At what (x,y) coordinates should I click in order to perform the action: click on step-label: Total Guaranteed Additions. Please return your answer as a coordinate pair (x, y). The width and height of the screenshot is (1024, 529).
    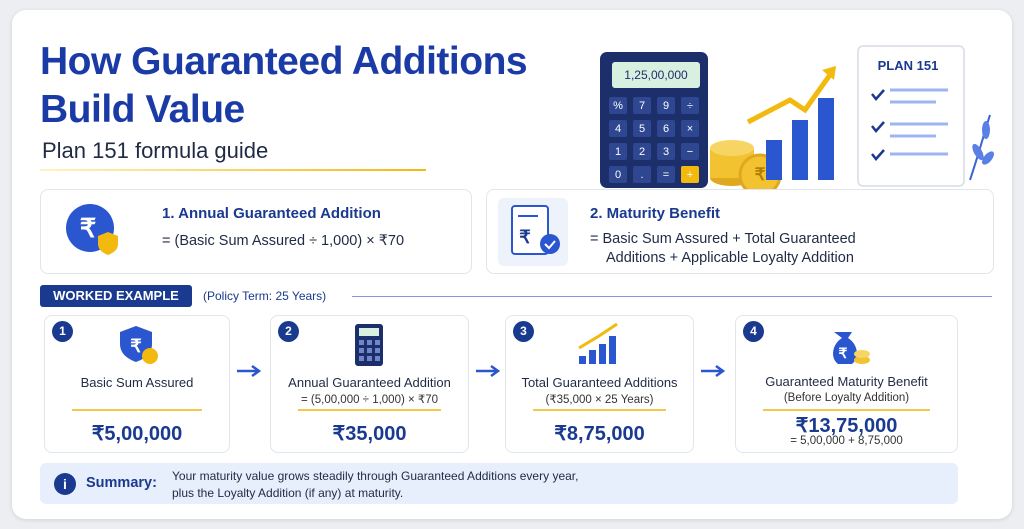
    Looking at the image, I should click on (599, 382).